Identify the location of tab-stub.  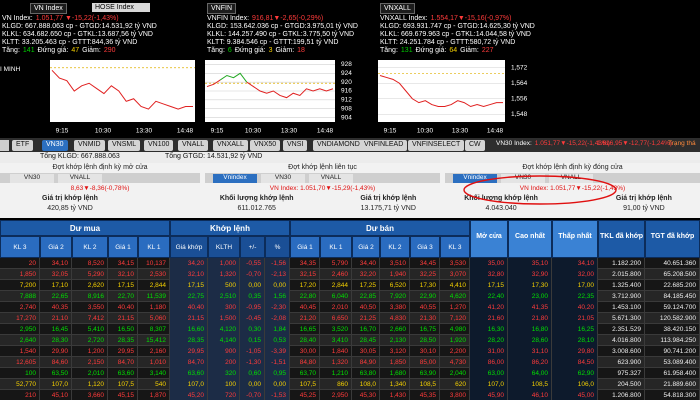
(4, 145).